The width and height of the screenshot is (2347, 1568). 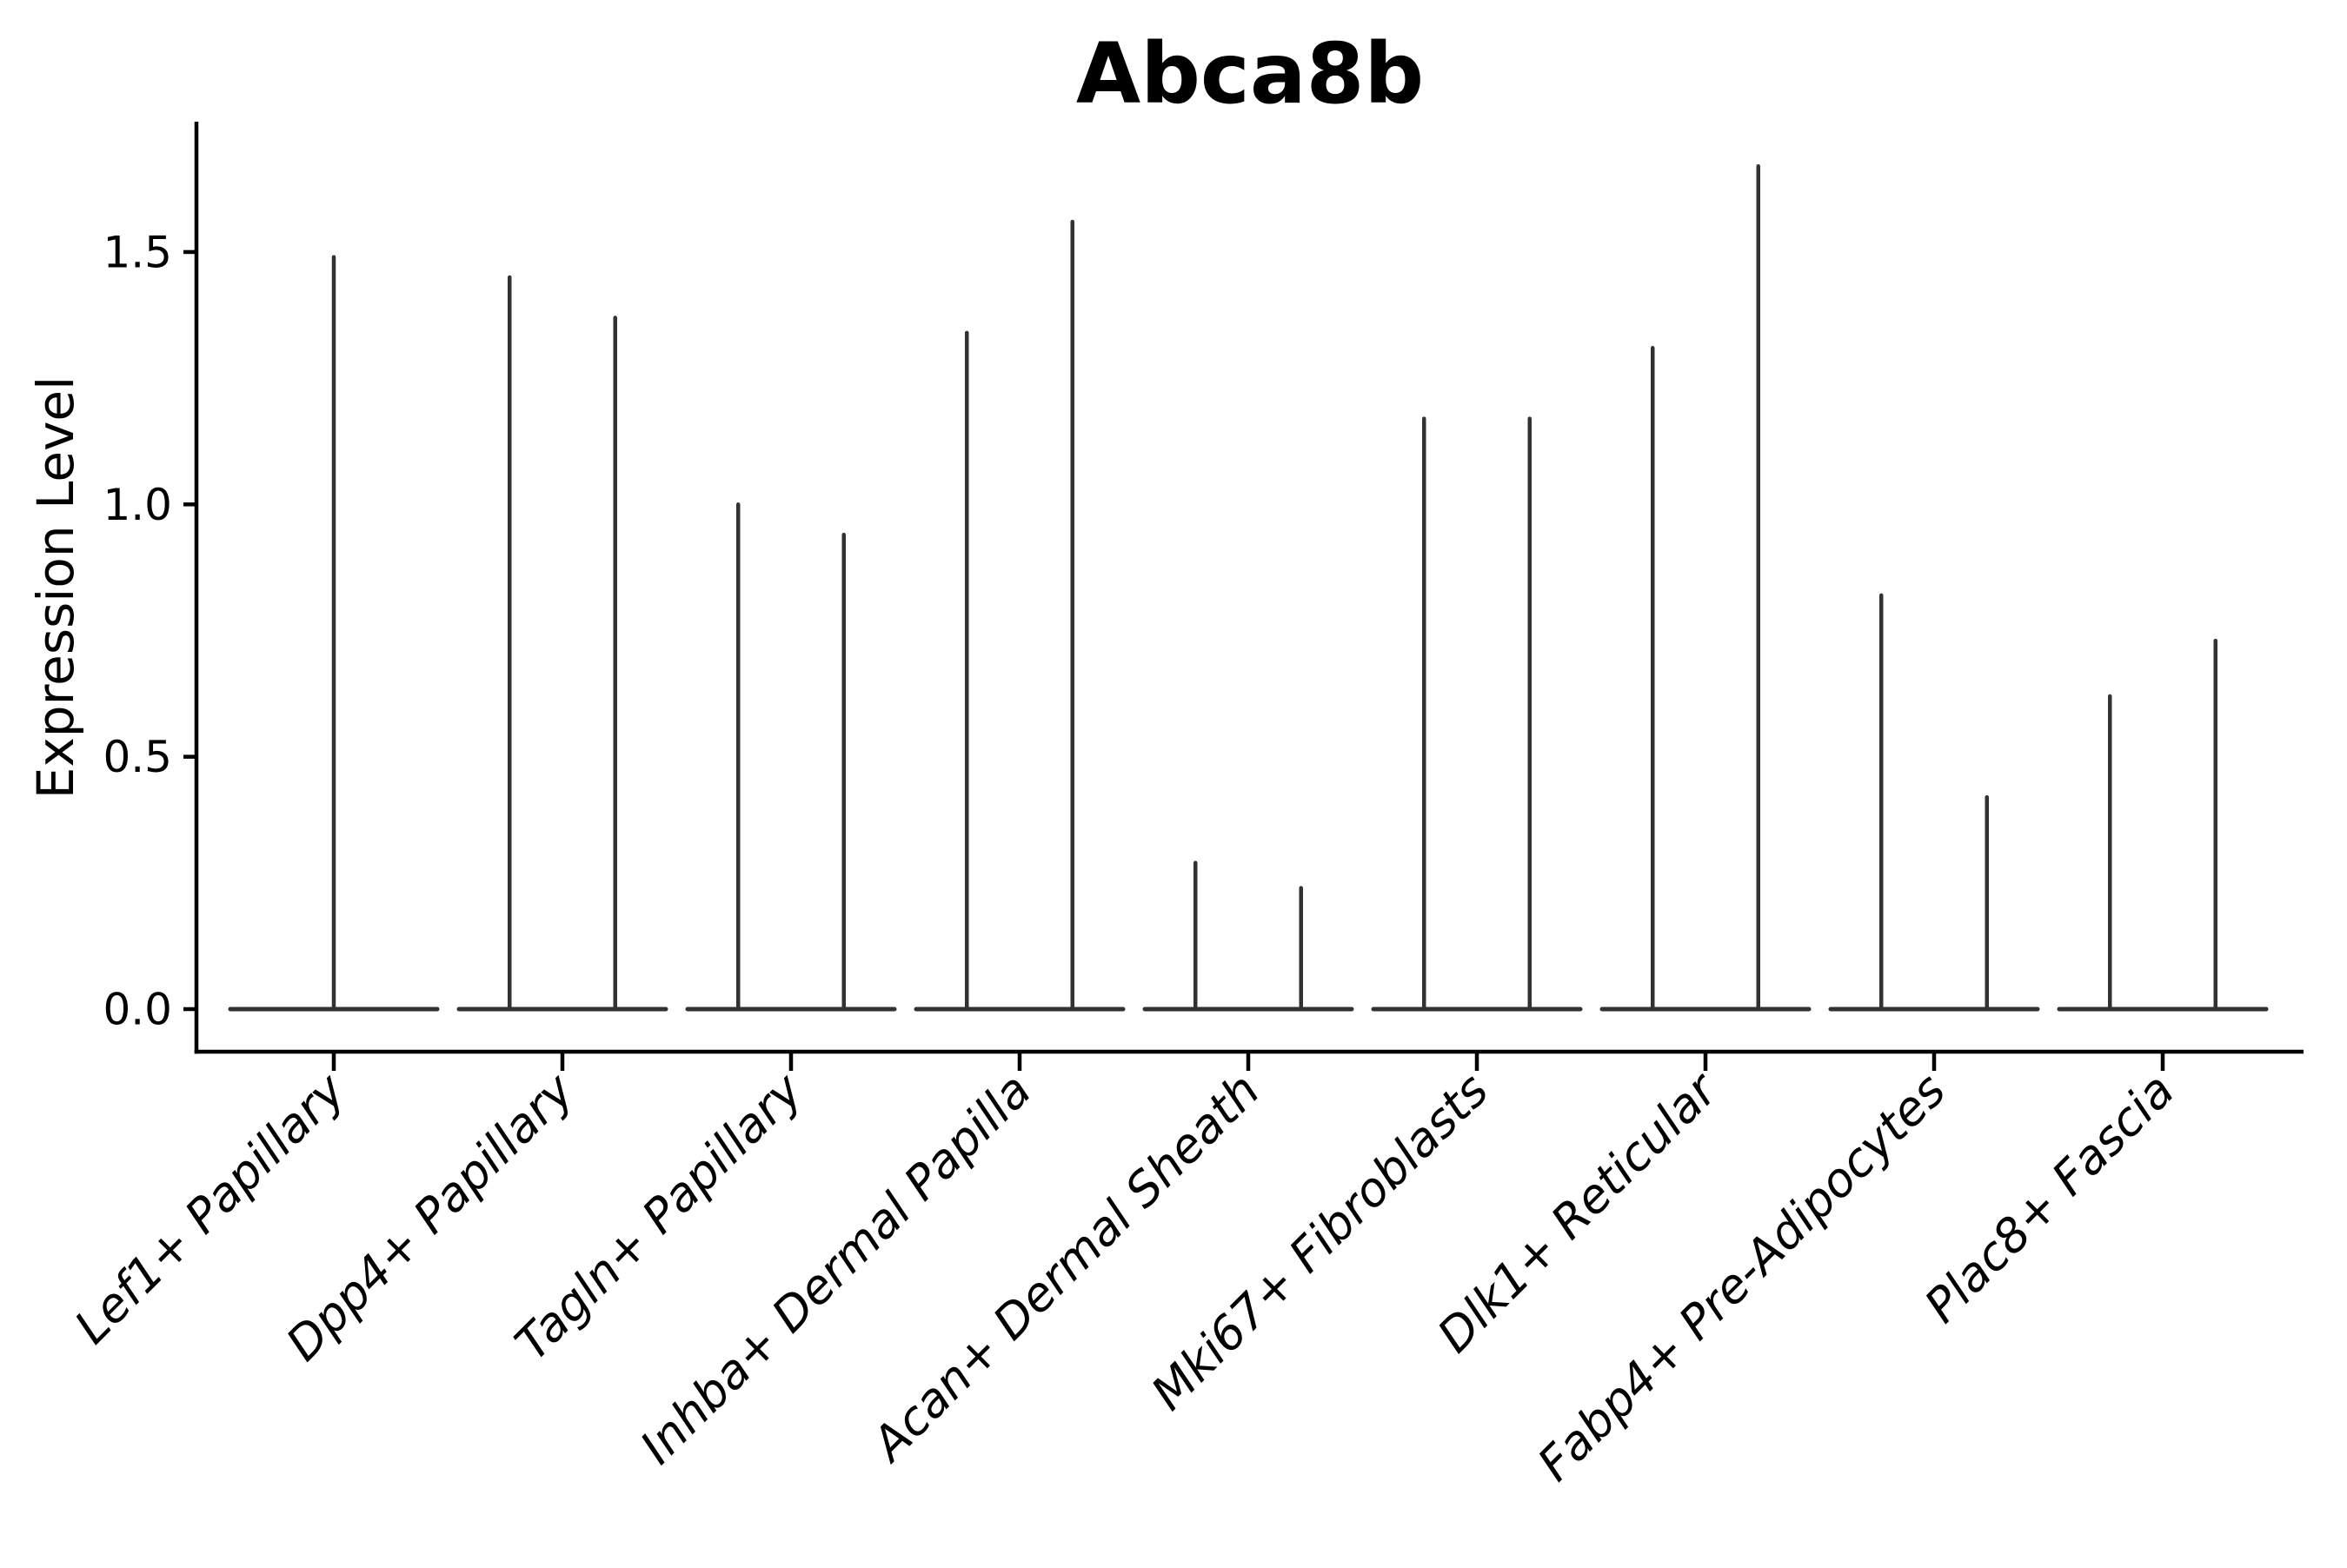 What do you see at coordinates (835, 1269) in the screenshot?
I see `x-tick-label: Inhba+ Dermal Papilla` at bounding box center [835, 1269].